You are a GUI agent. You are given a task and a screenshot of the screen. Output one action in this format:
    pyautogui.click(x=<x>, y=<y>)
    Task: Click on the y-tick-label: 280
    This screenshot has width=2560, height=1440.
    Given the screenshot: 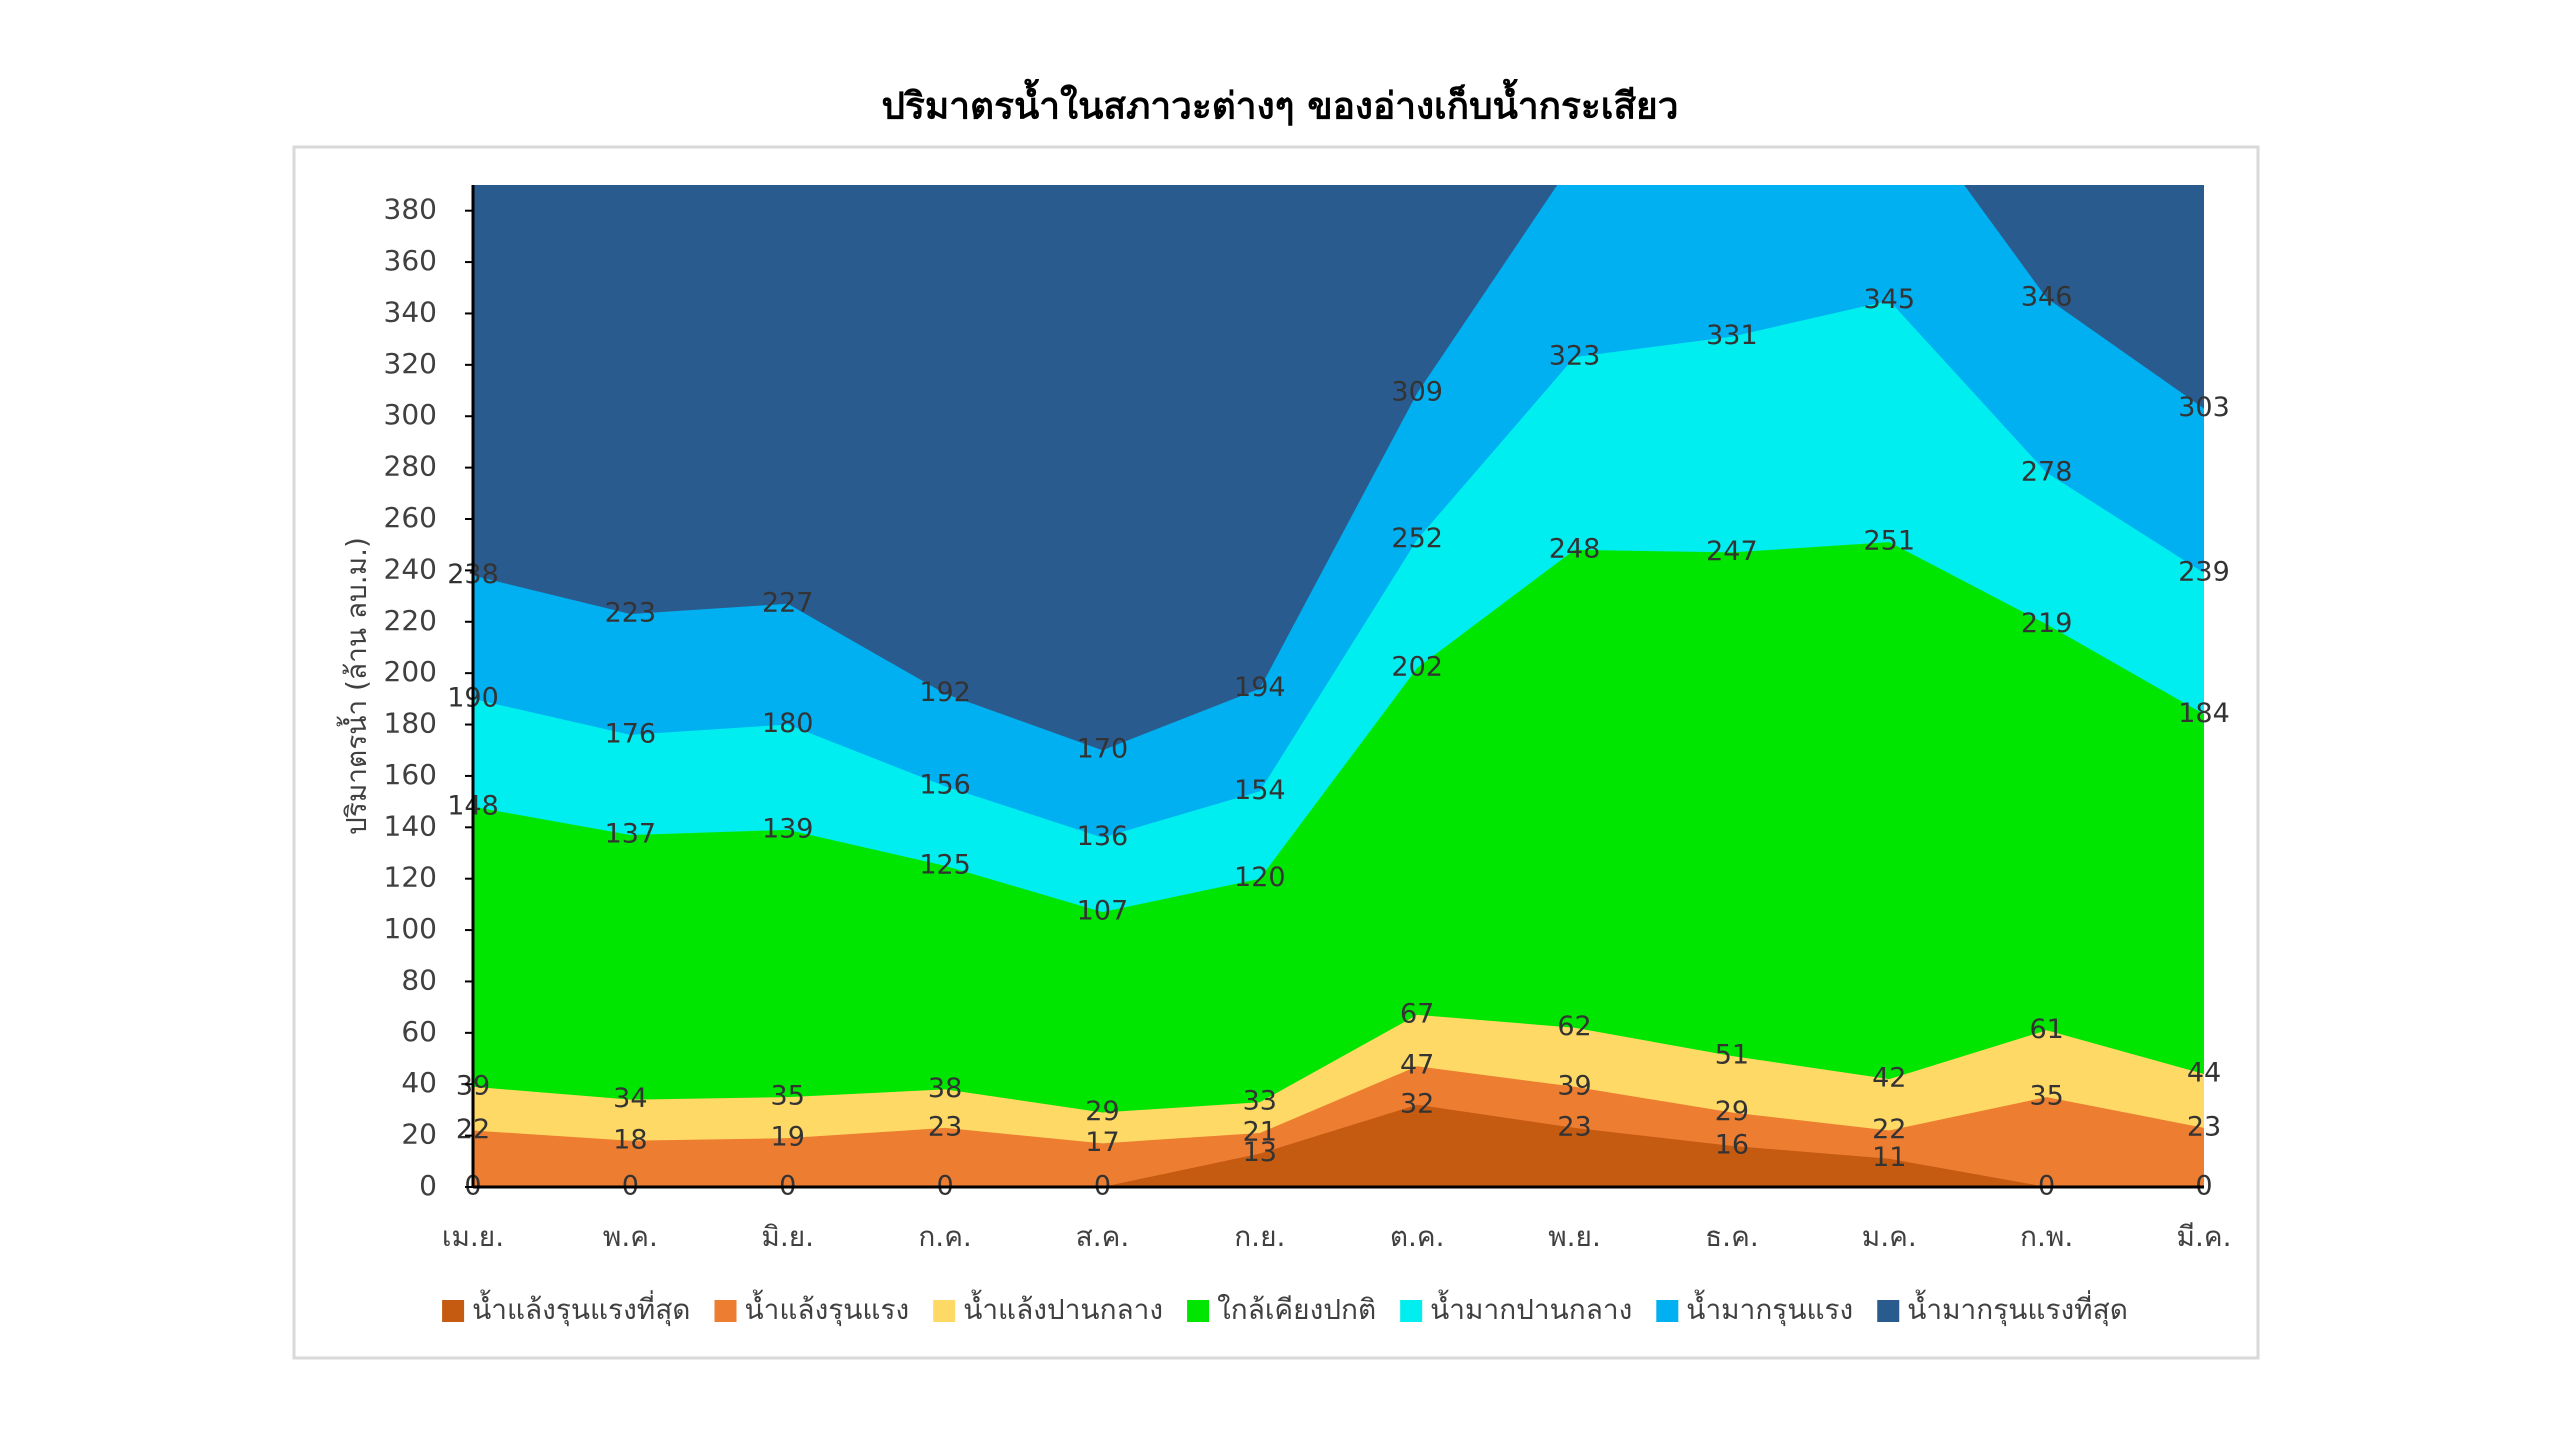 What is the action you would take?
    pyautogui.click(x=410, y=466)
    